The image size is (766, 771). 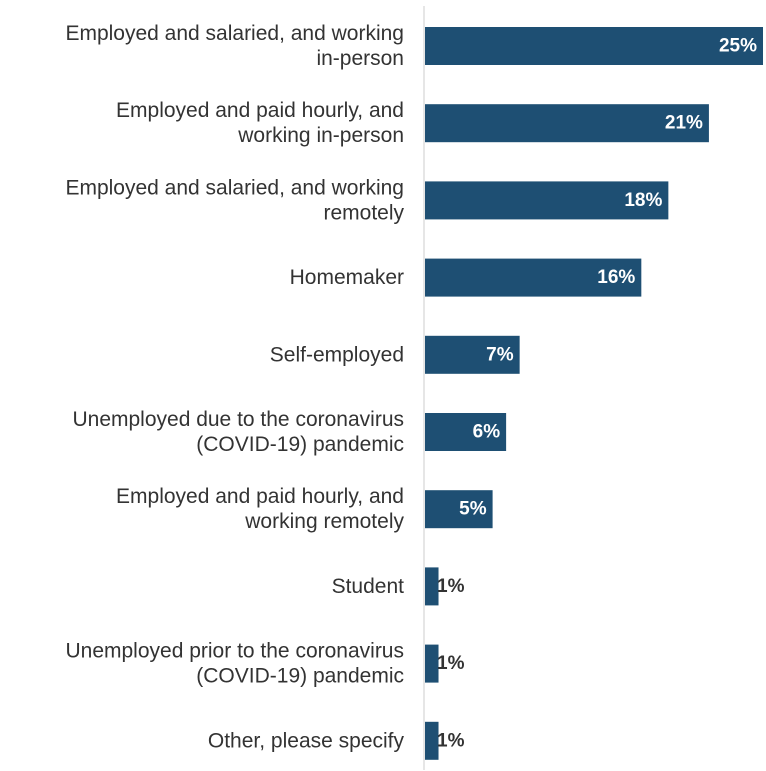 What do you see at coordinates (363, 212) in the screenshot?
I see `category-label-line: remotely` at bounding box center [363, 212].